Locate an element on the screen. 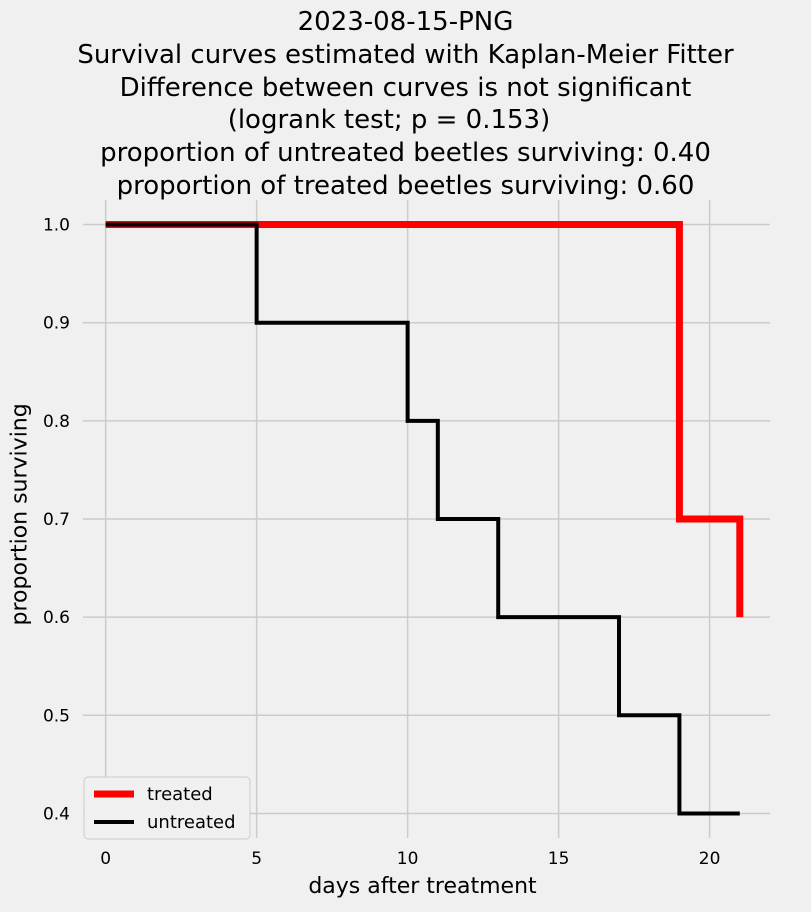 Image resolution: width=811 pixels, height=912 pixels. y-tick-label: 0.4 is located at coordinates (56, 814).